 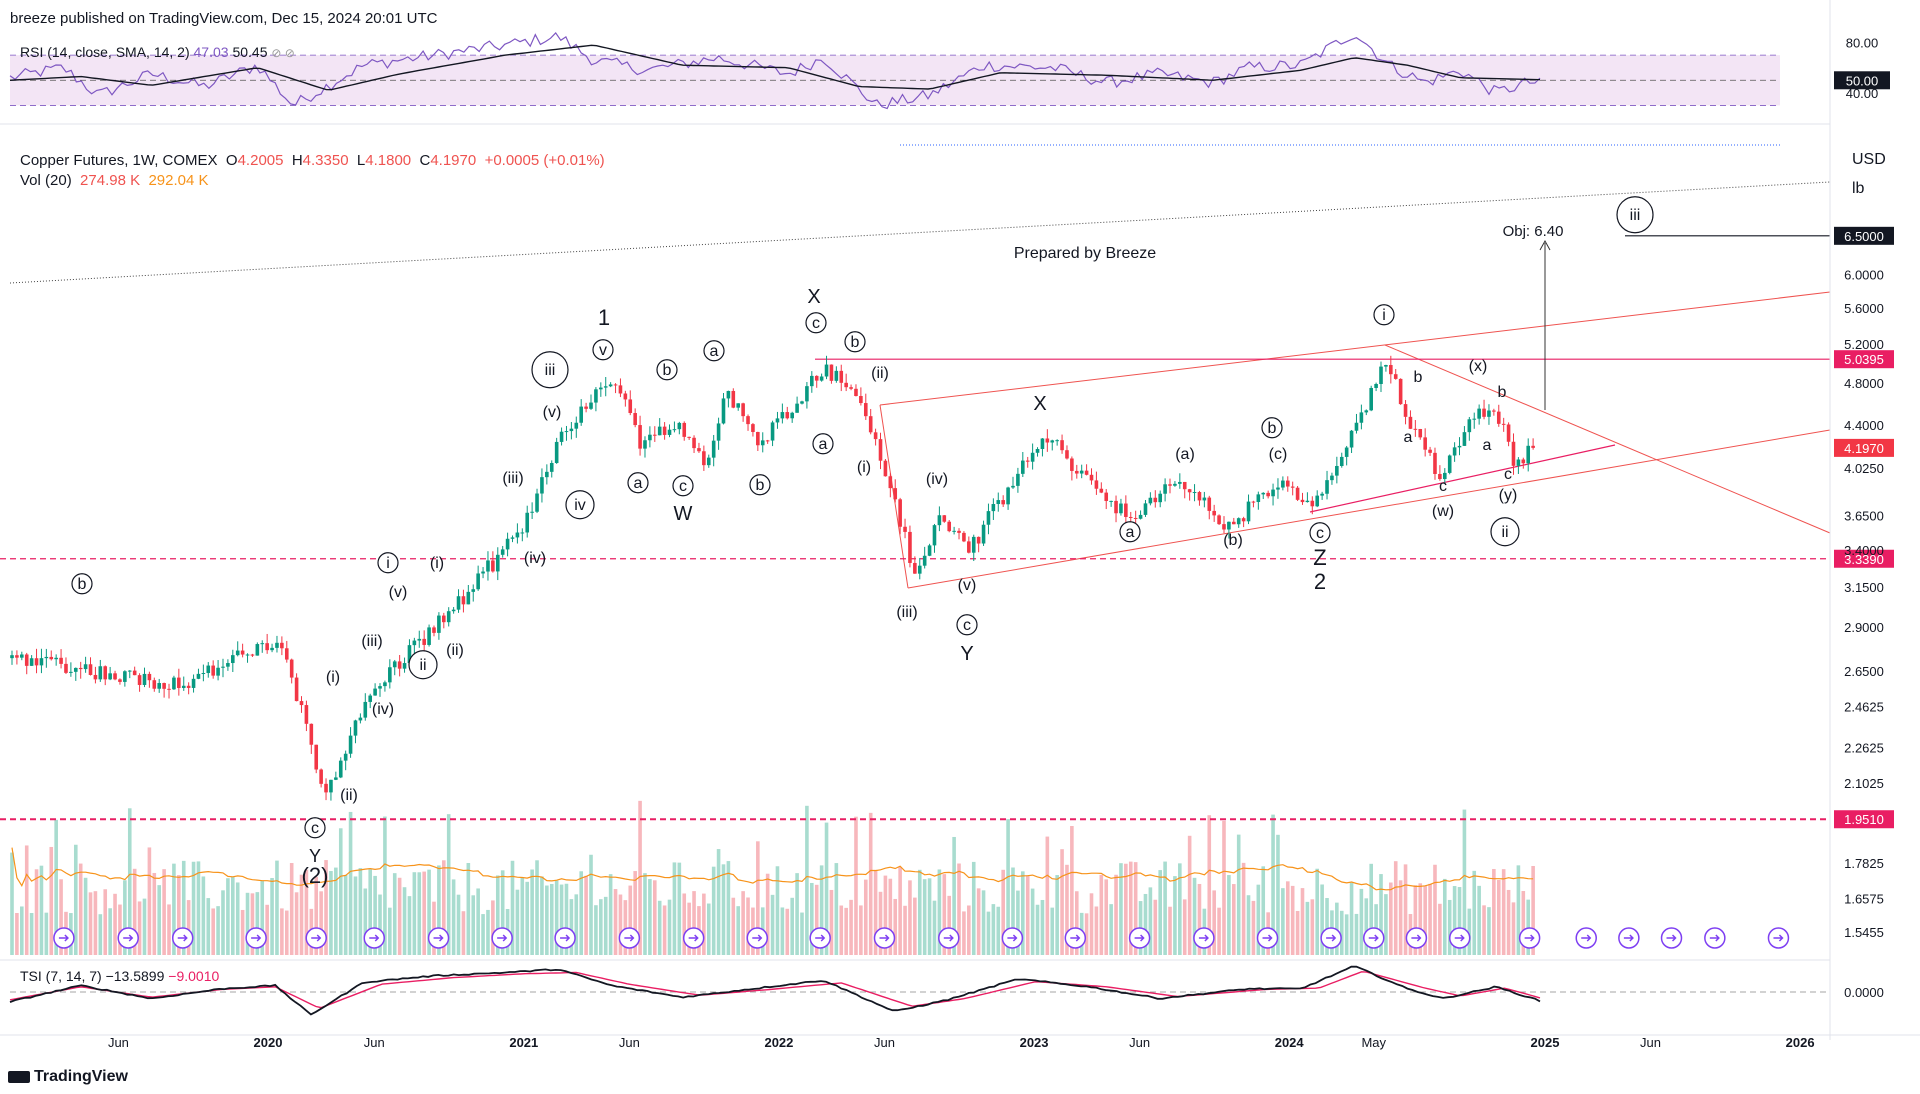 I want to click on eye-icon: ⊘ ⊘, so click(x=283, y=53).